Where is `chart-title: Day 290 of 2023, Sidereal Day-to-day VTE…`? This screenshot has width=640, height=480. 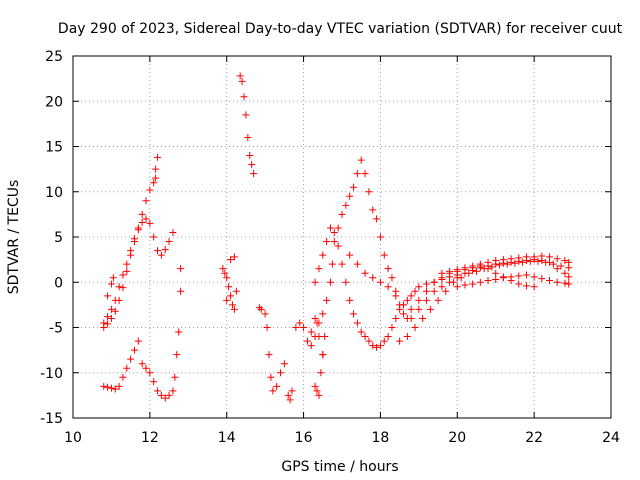 chart-title: Day 290 of 2023, Sidereal Day-to-day VTE… is located at coordinates (340, 29).